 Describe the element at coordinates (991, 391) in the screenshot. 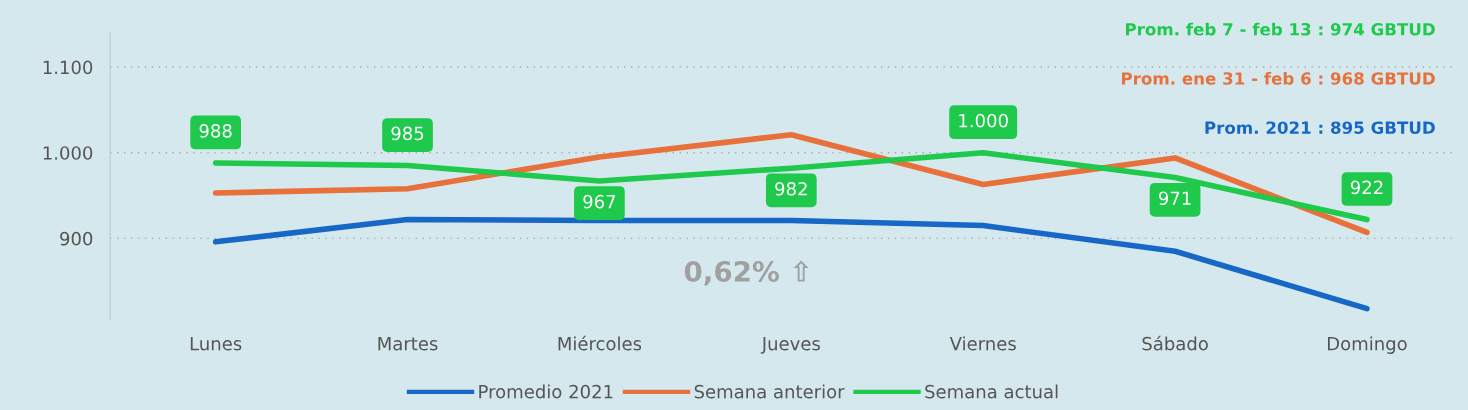

I see `legend-label: Semana actual` at that location.